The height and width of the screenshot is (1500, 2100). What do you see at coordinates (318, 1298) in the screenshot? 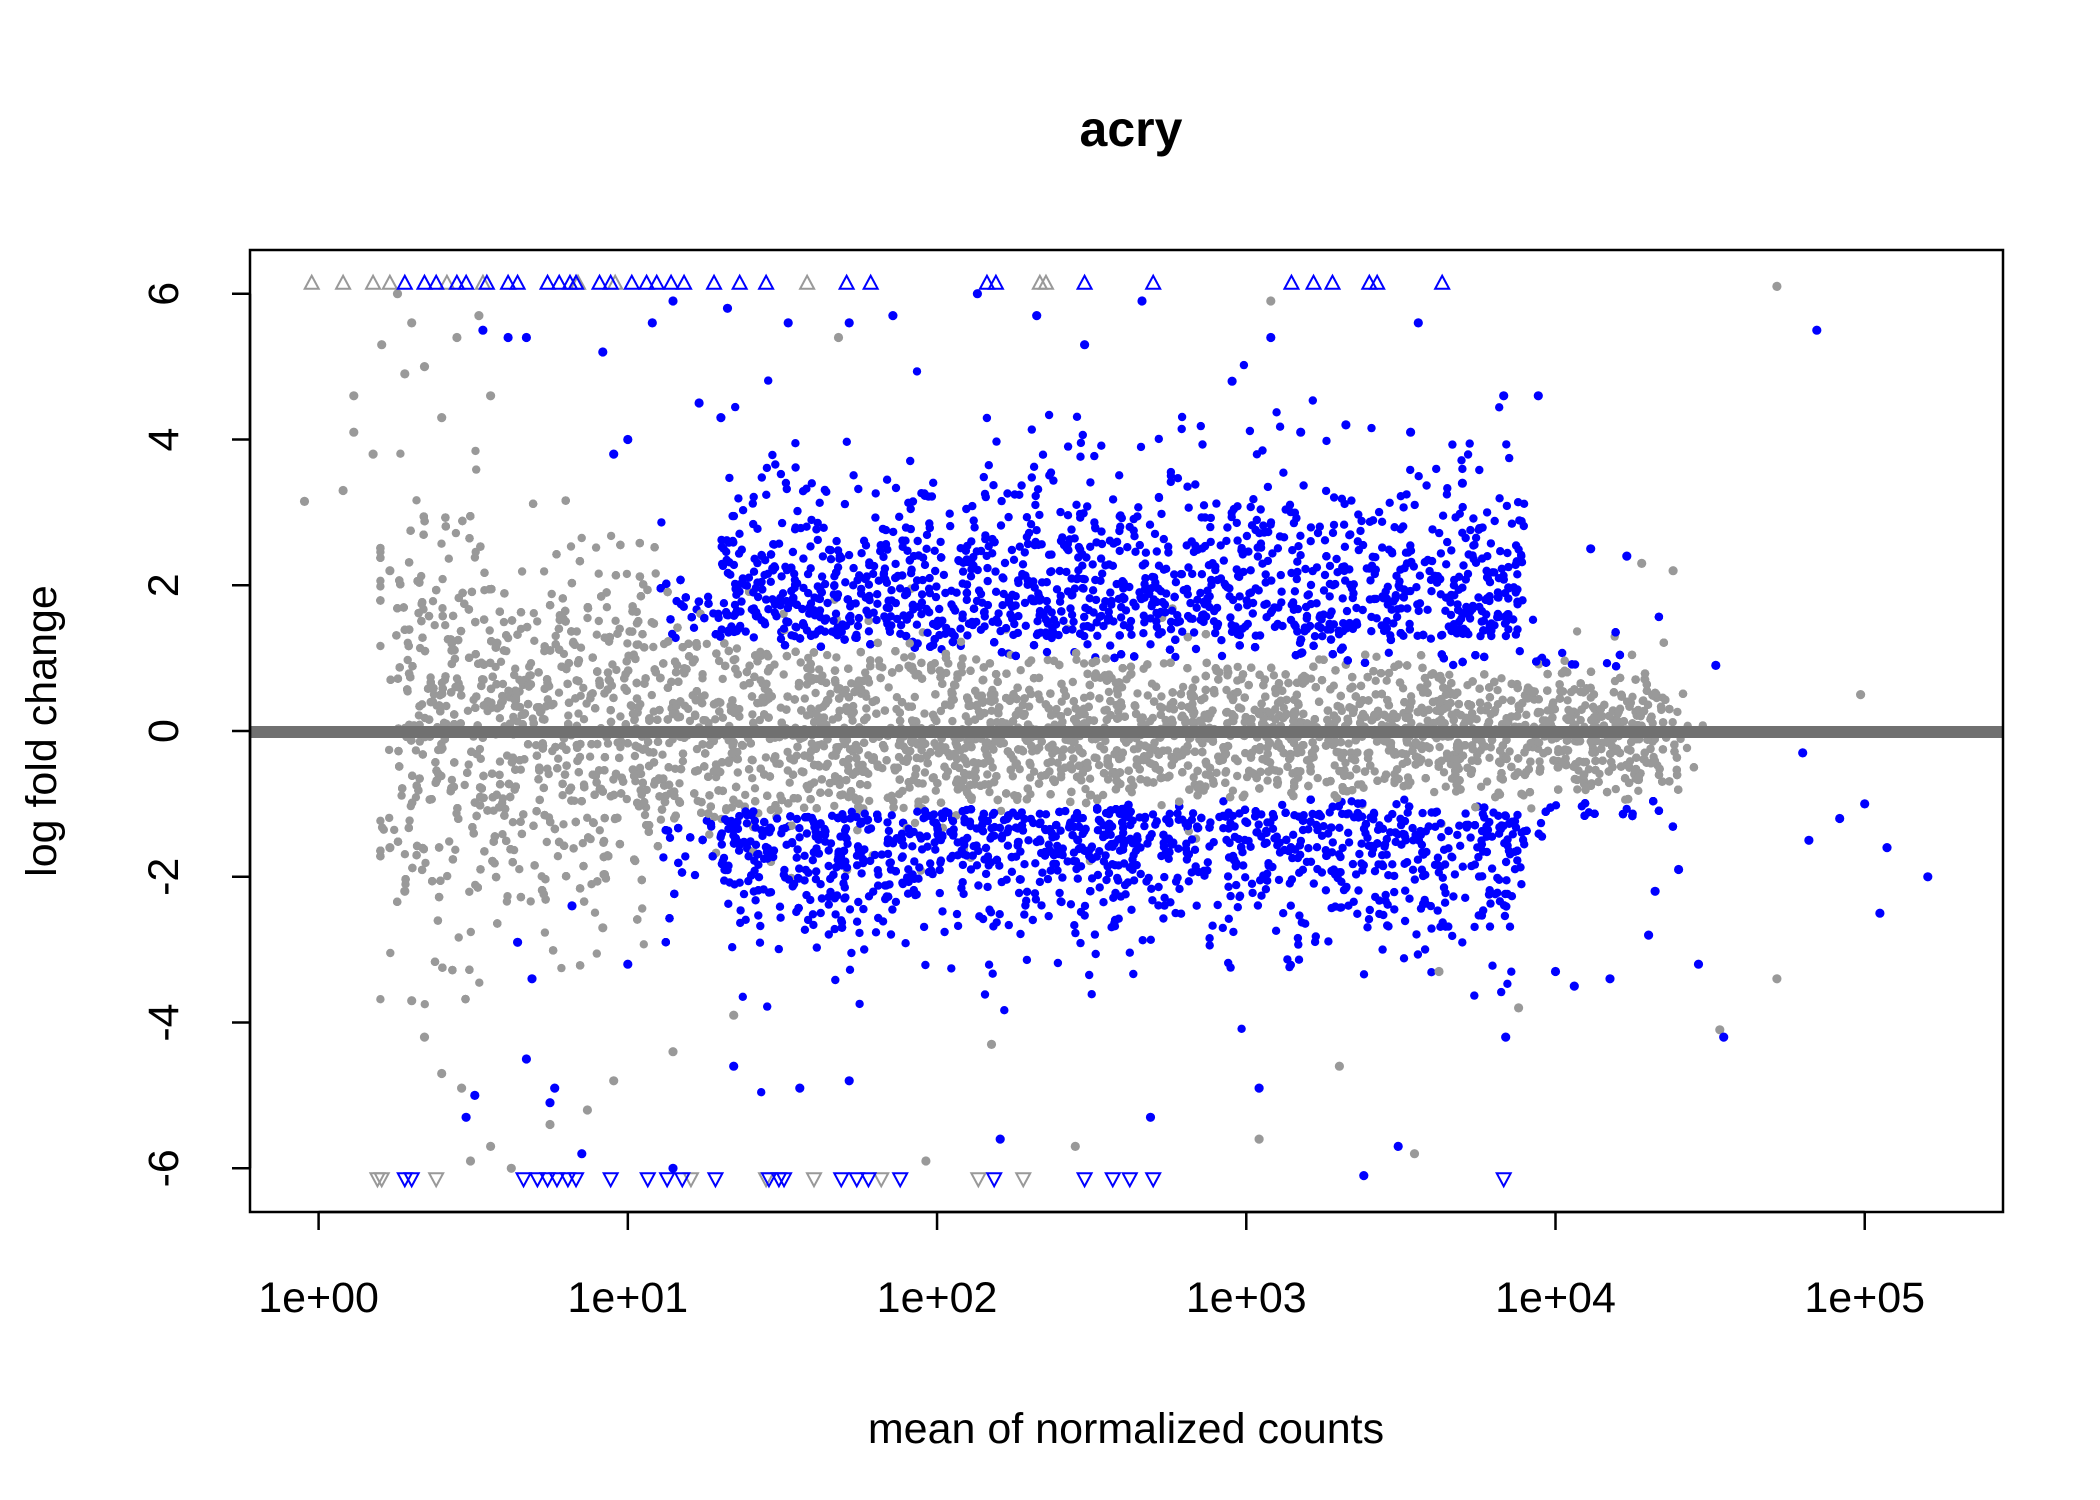
I see `x-tick-label: 1e+00` at bounding box center [318, 1298].